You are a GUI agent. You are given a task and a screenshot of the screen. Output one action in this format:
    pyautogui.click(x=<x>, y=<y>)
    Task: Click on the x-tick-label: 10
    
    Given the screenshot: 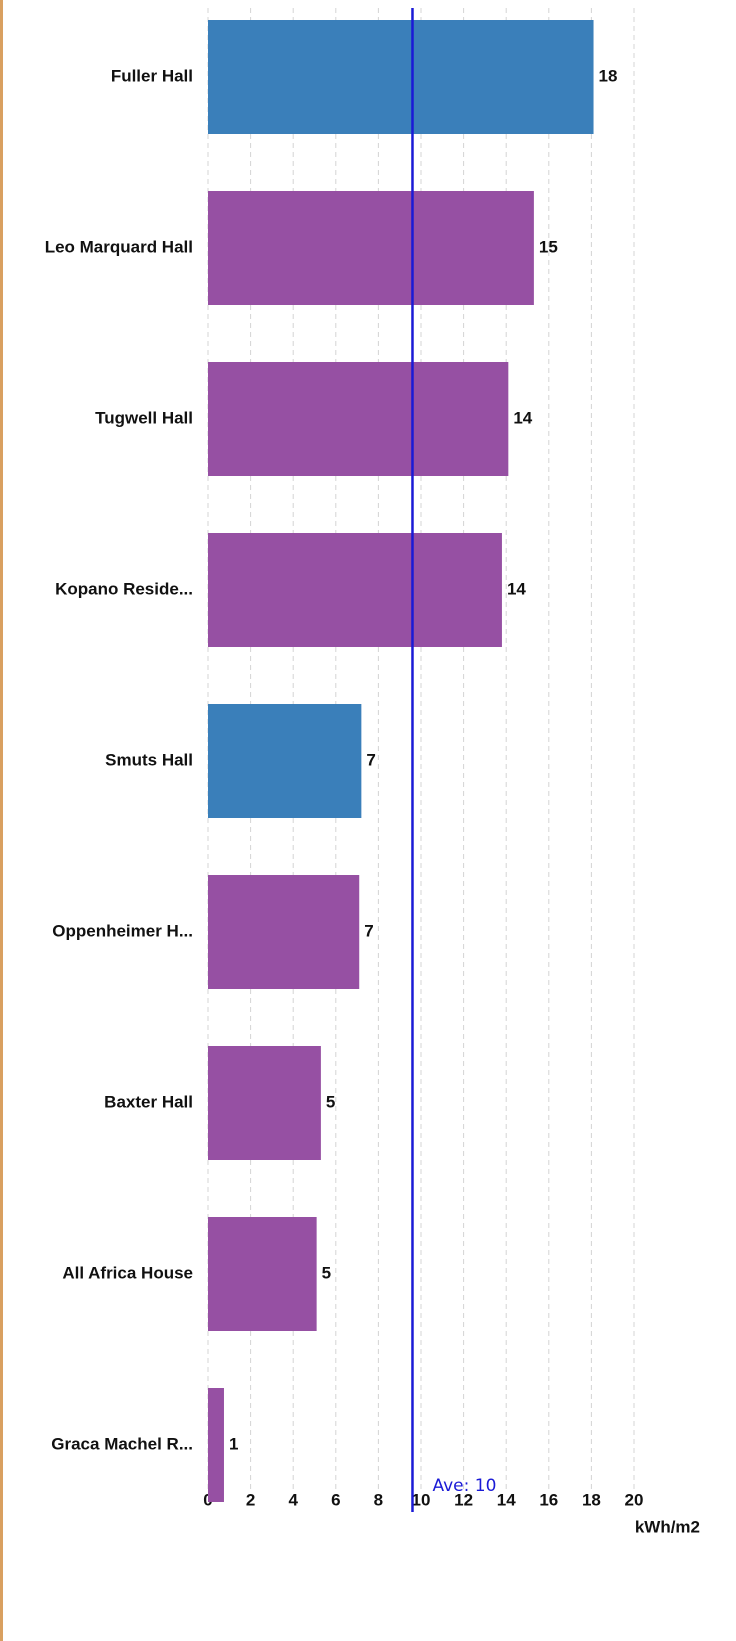 What is the action you would take?
    pyautogui.click(x=421, y=1499)
    